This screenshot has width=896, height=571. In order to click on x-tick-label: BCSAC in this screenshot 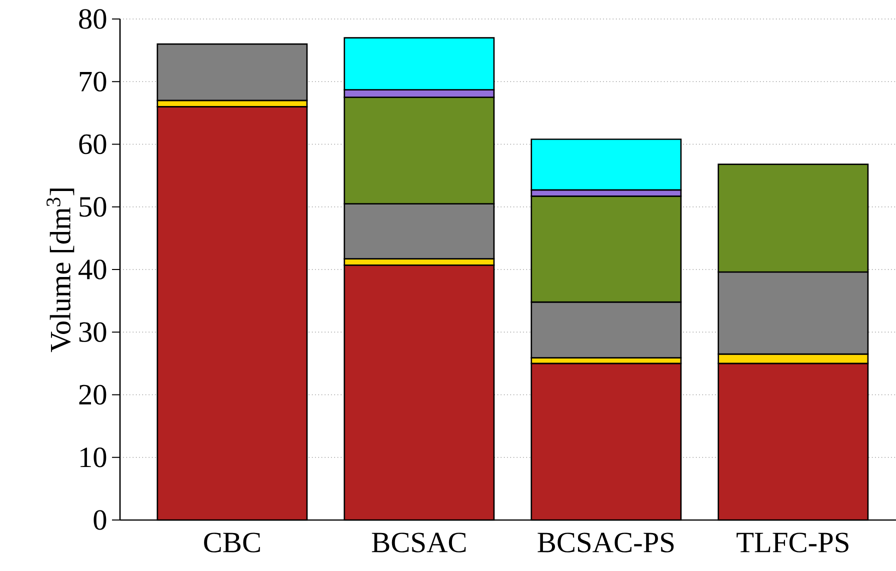, I will do `click(419, 542)`.